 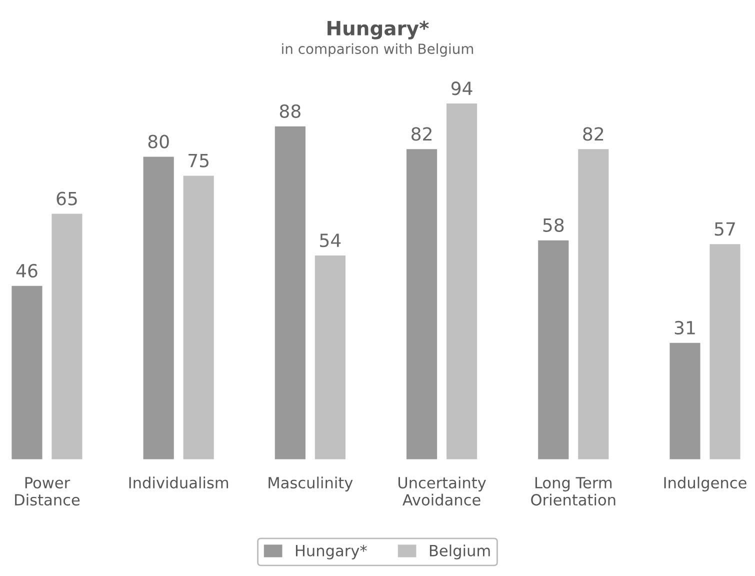 What do you see at coordinates (724, 229) in the screenshot?
I see `data-label: 57` at bounding box center [724, 229].